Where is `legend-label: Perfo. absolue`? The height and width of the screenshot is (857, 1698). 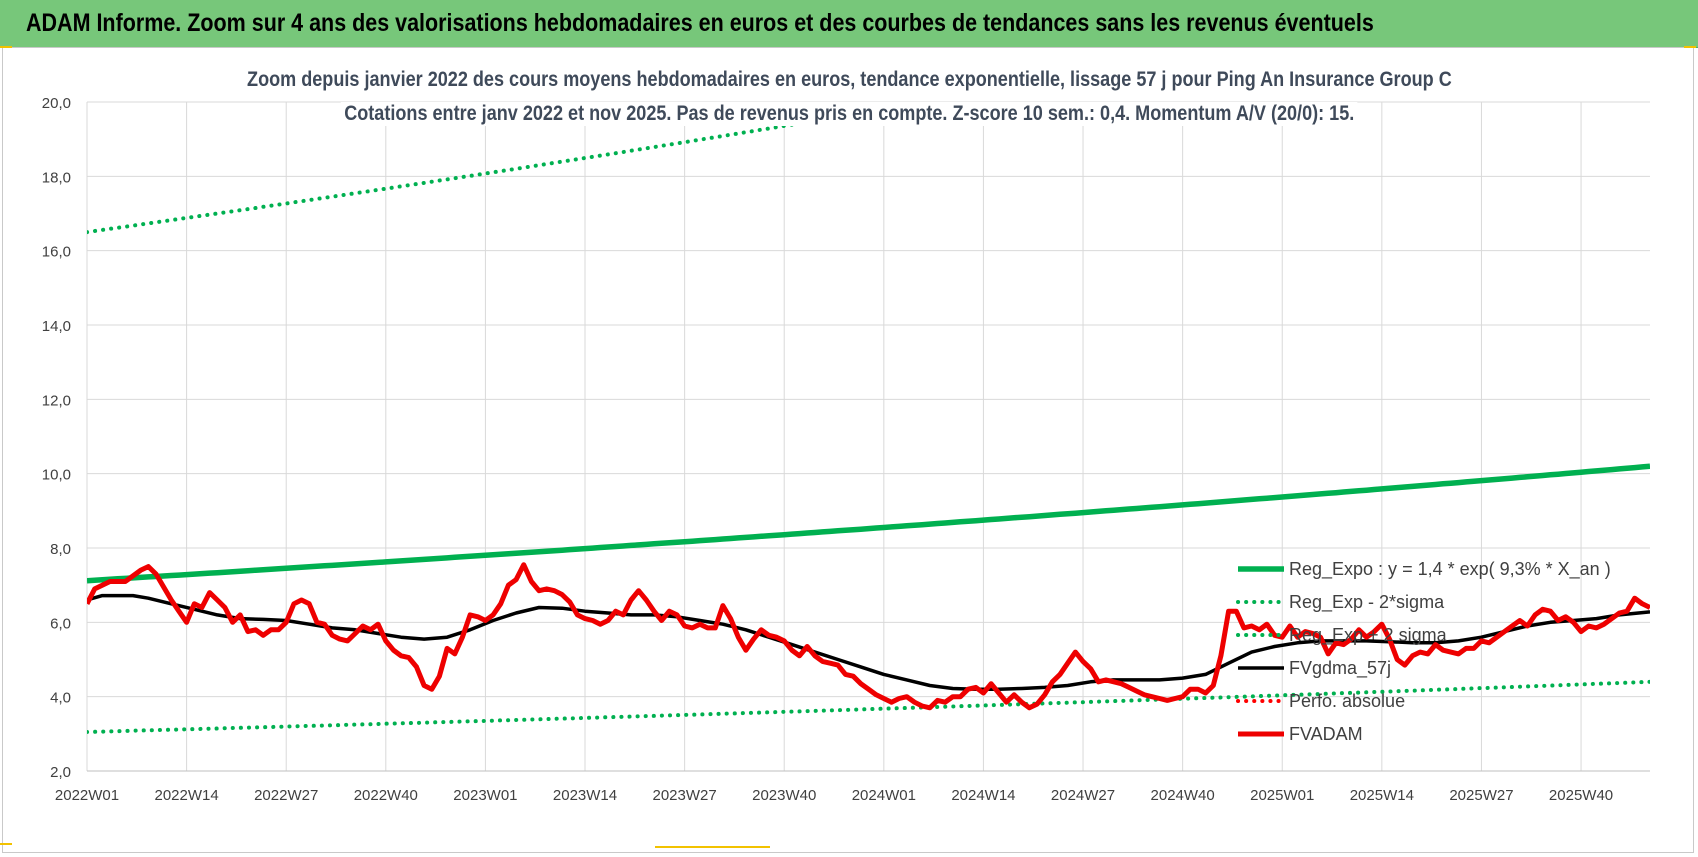
legend-label: Perfo. absolue is located at coordinates (1347, 701).